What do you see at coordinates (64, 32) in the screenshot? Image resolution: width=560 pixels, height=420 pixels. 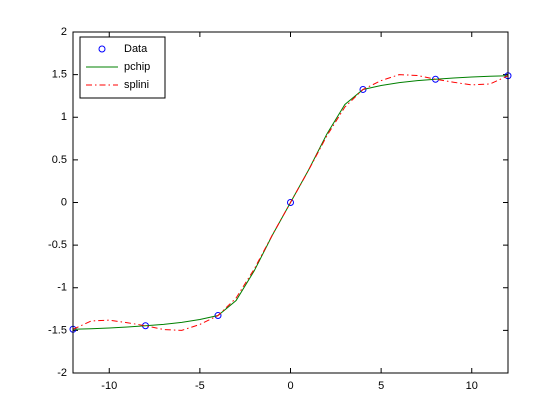 I see `y-tick-label: 2` at bounding box center [64, 32].